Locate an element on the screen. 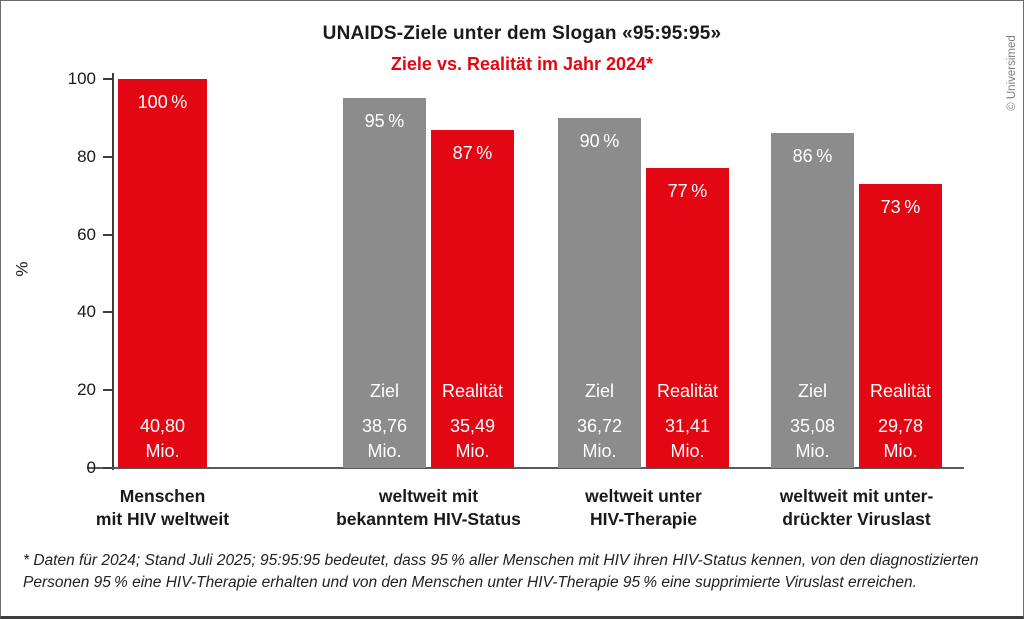 The image size is (1024, 619). y-tick-label: 20 is located at coordinates (86, 390).